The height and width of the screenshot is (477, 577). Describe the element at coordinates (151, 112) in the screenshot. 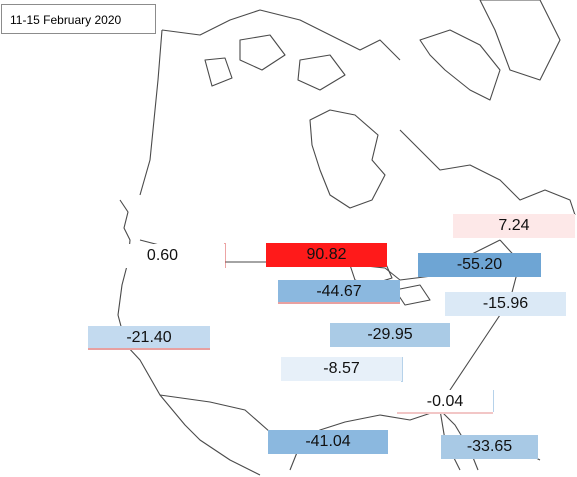

I see `alaska-border` at that location.